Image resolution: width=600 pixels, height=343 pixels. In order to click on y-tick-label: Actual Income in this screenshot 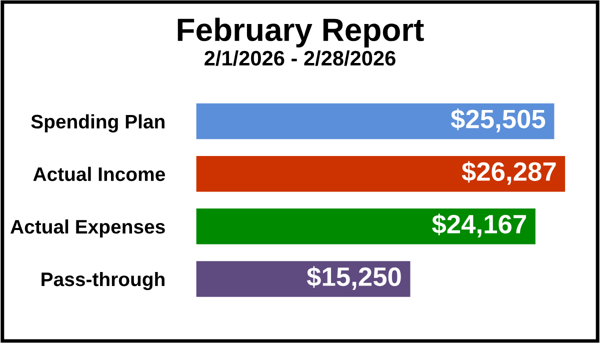, I will do `click(99, 174)`.